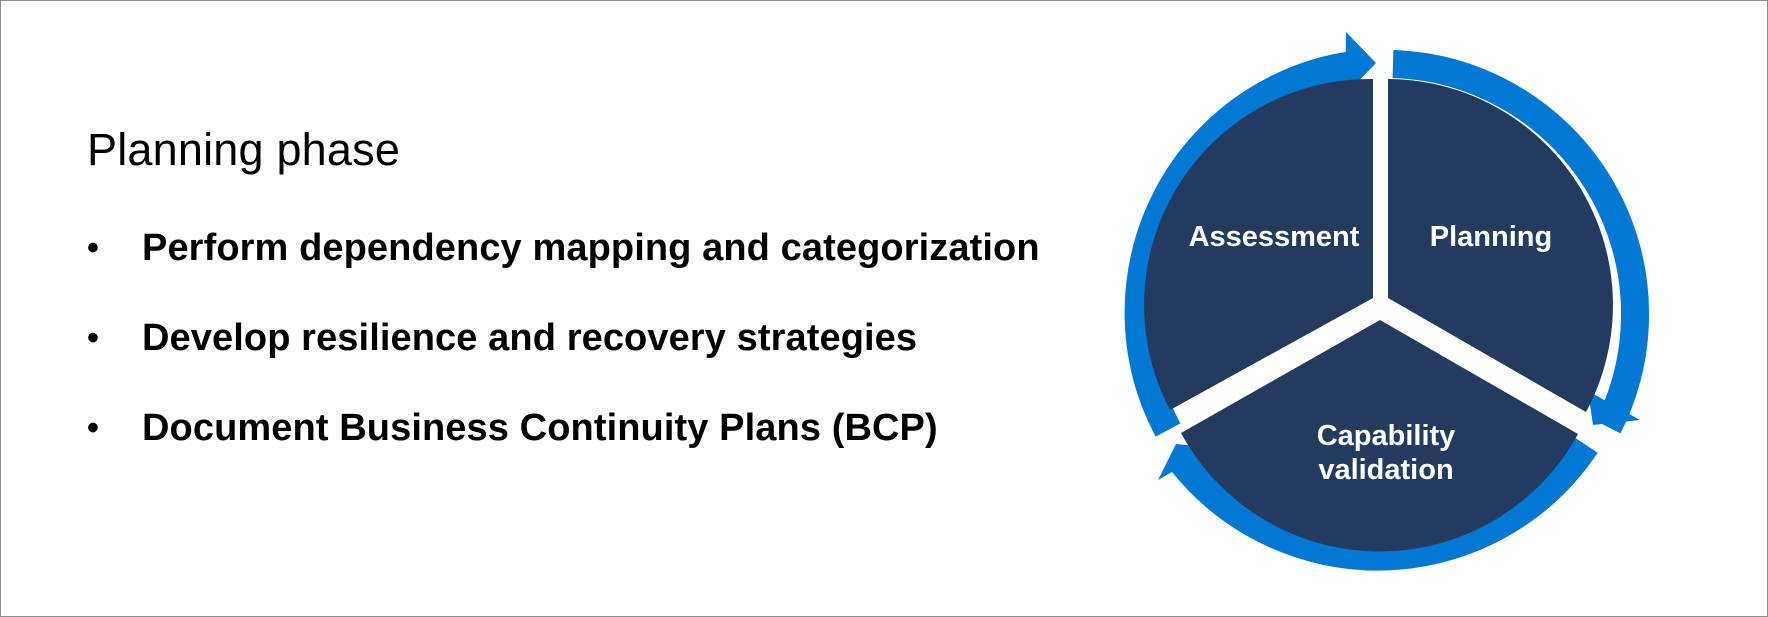 This screenshot has width=1768, height=617. Describe the element at coordinates (1274, 237) in the screenshot. I see `segment-label-assessment: Assessment` at that location.